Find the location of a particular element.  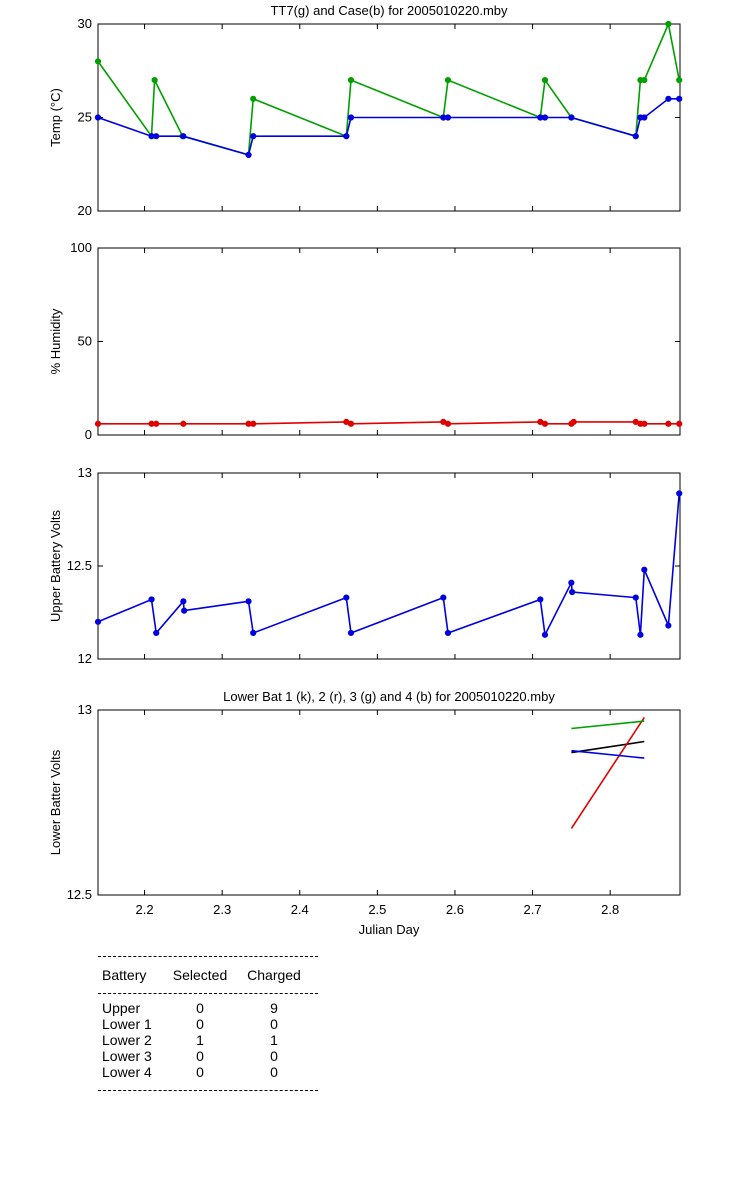

table-divider-top is located at coordinates (208, 956).